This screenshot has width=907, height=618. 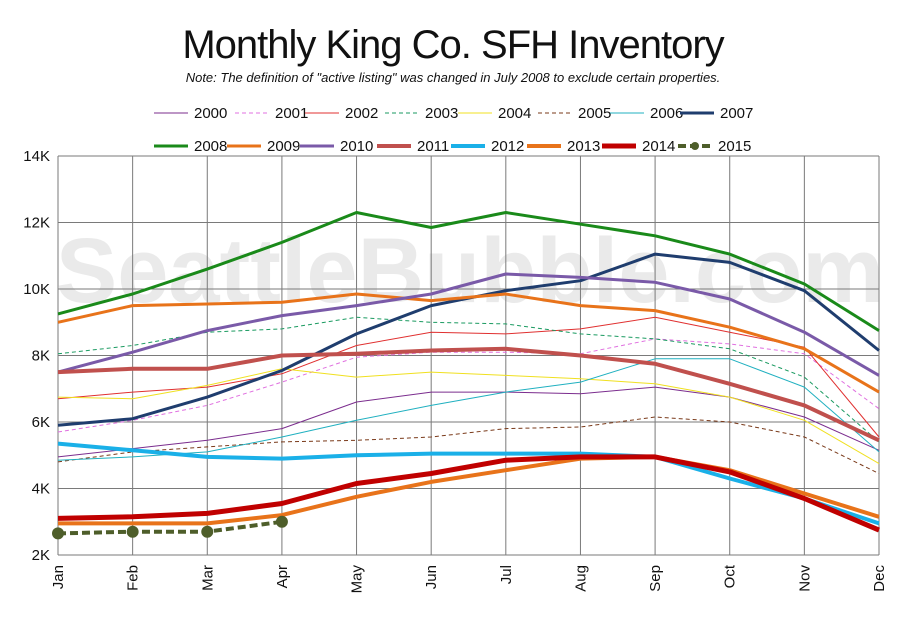 I want to click on series-2004, so click(x=468, y=416).